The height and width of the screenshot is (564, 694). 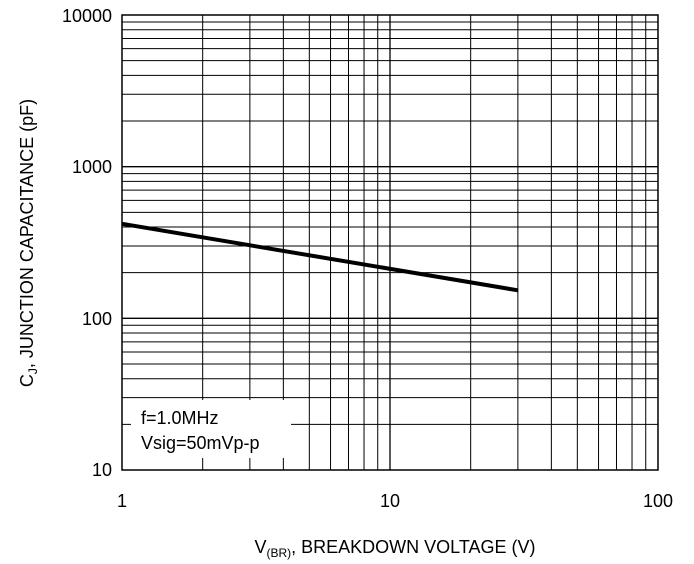 I want to click on annotation-line-2: Vsig=50mVp-p, so click(x=200, y=443).